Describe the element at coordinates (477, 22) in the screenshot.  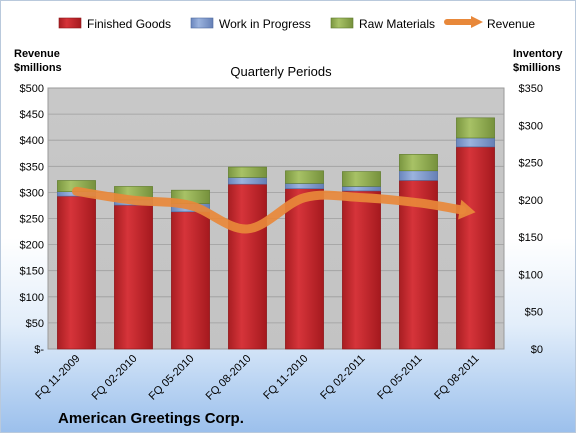
I see `legend-swatch-revenue-arrow` at that location.